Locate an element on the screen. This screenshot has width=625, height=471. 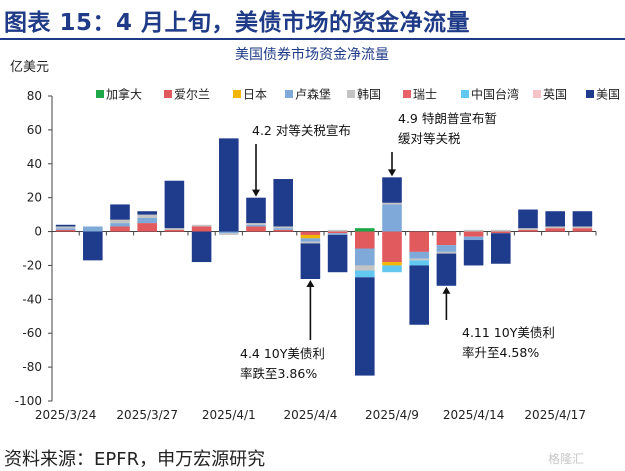
legend-label-8: 美国 is located at coordinates (608, 95).